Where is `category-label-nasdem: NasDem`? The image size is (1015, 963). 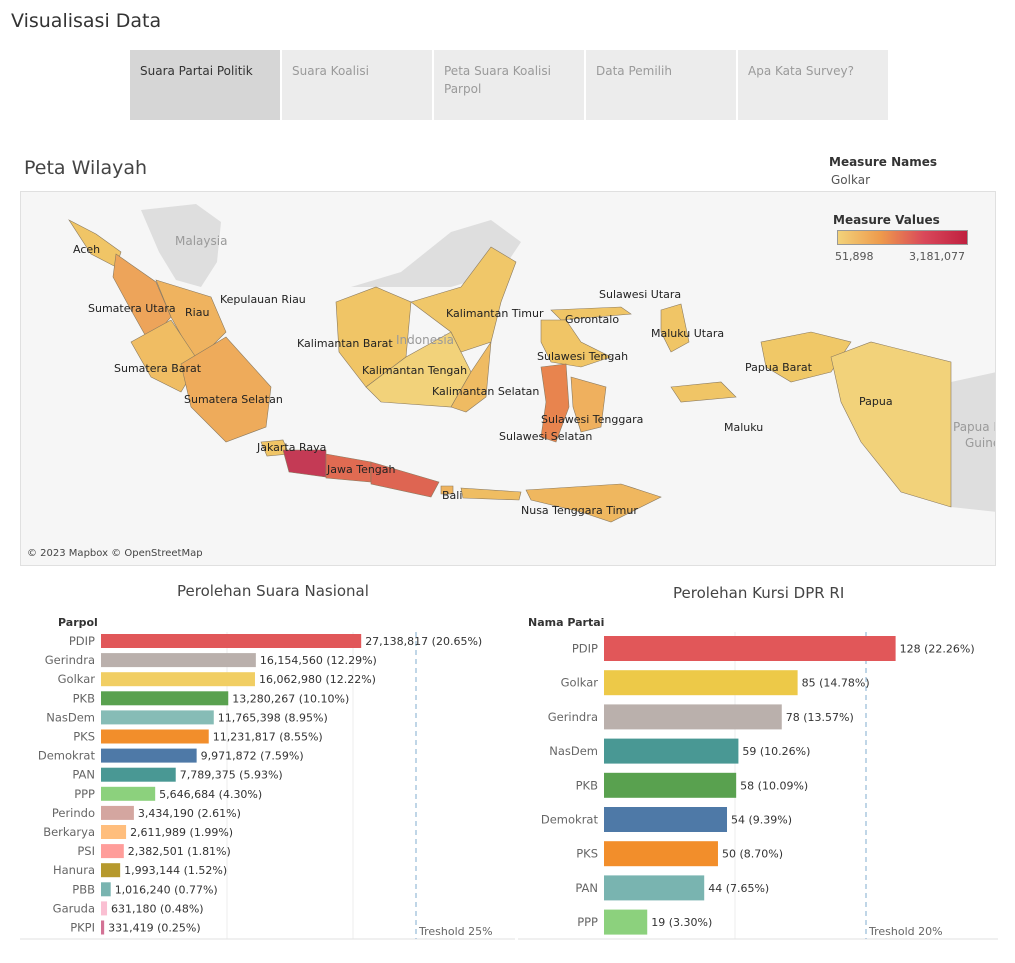
category-label-nasdem: NasDem is located at coordinates (70, 717).